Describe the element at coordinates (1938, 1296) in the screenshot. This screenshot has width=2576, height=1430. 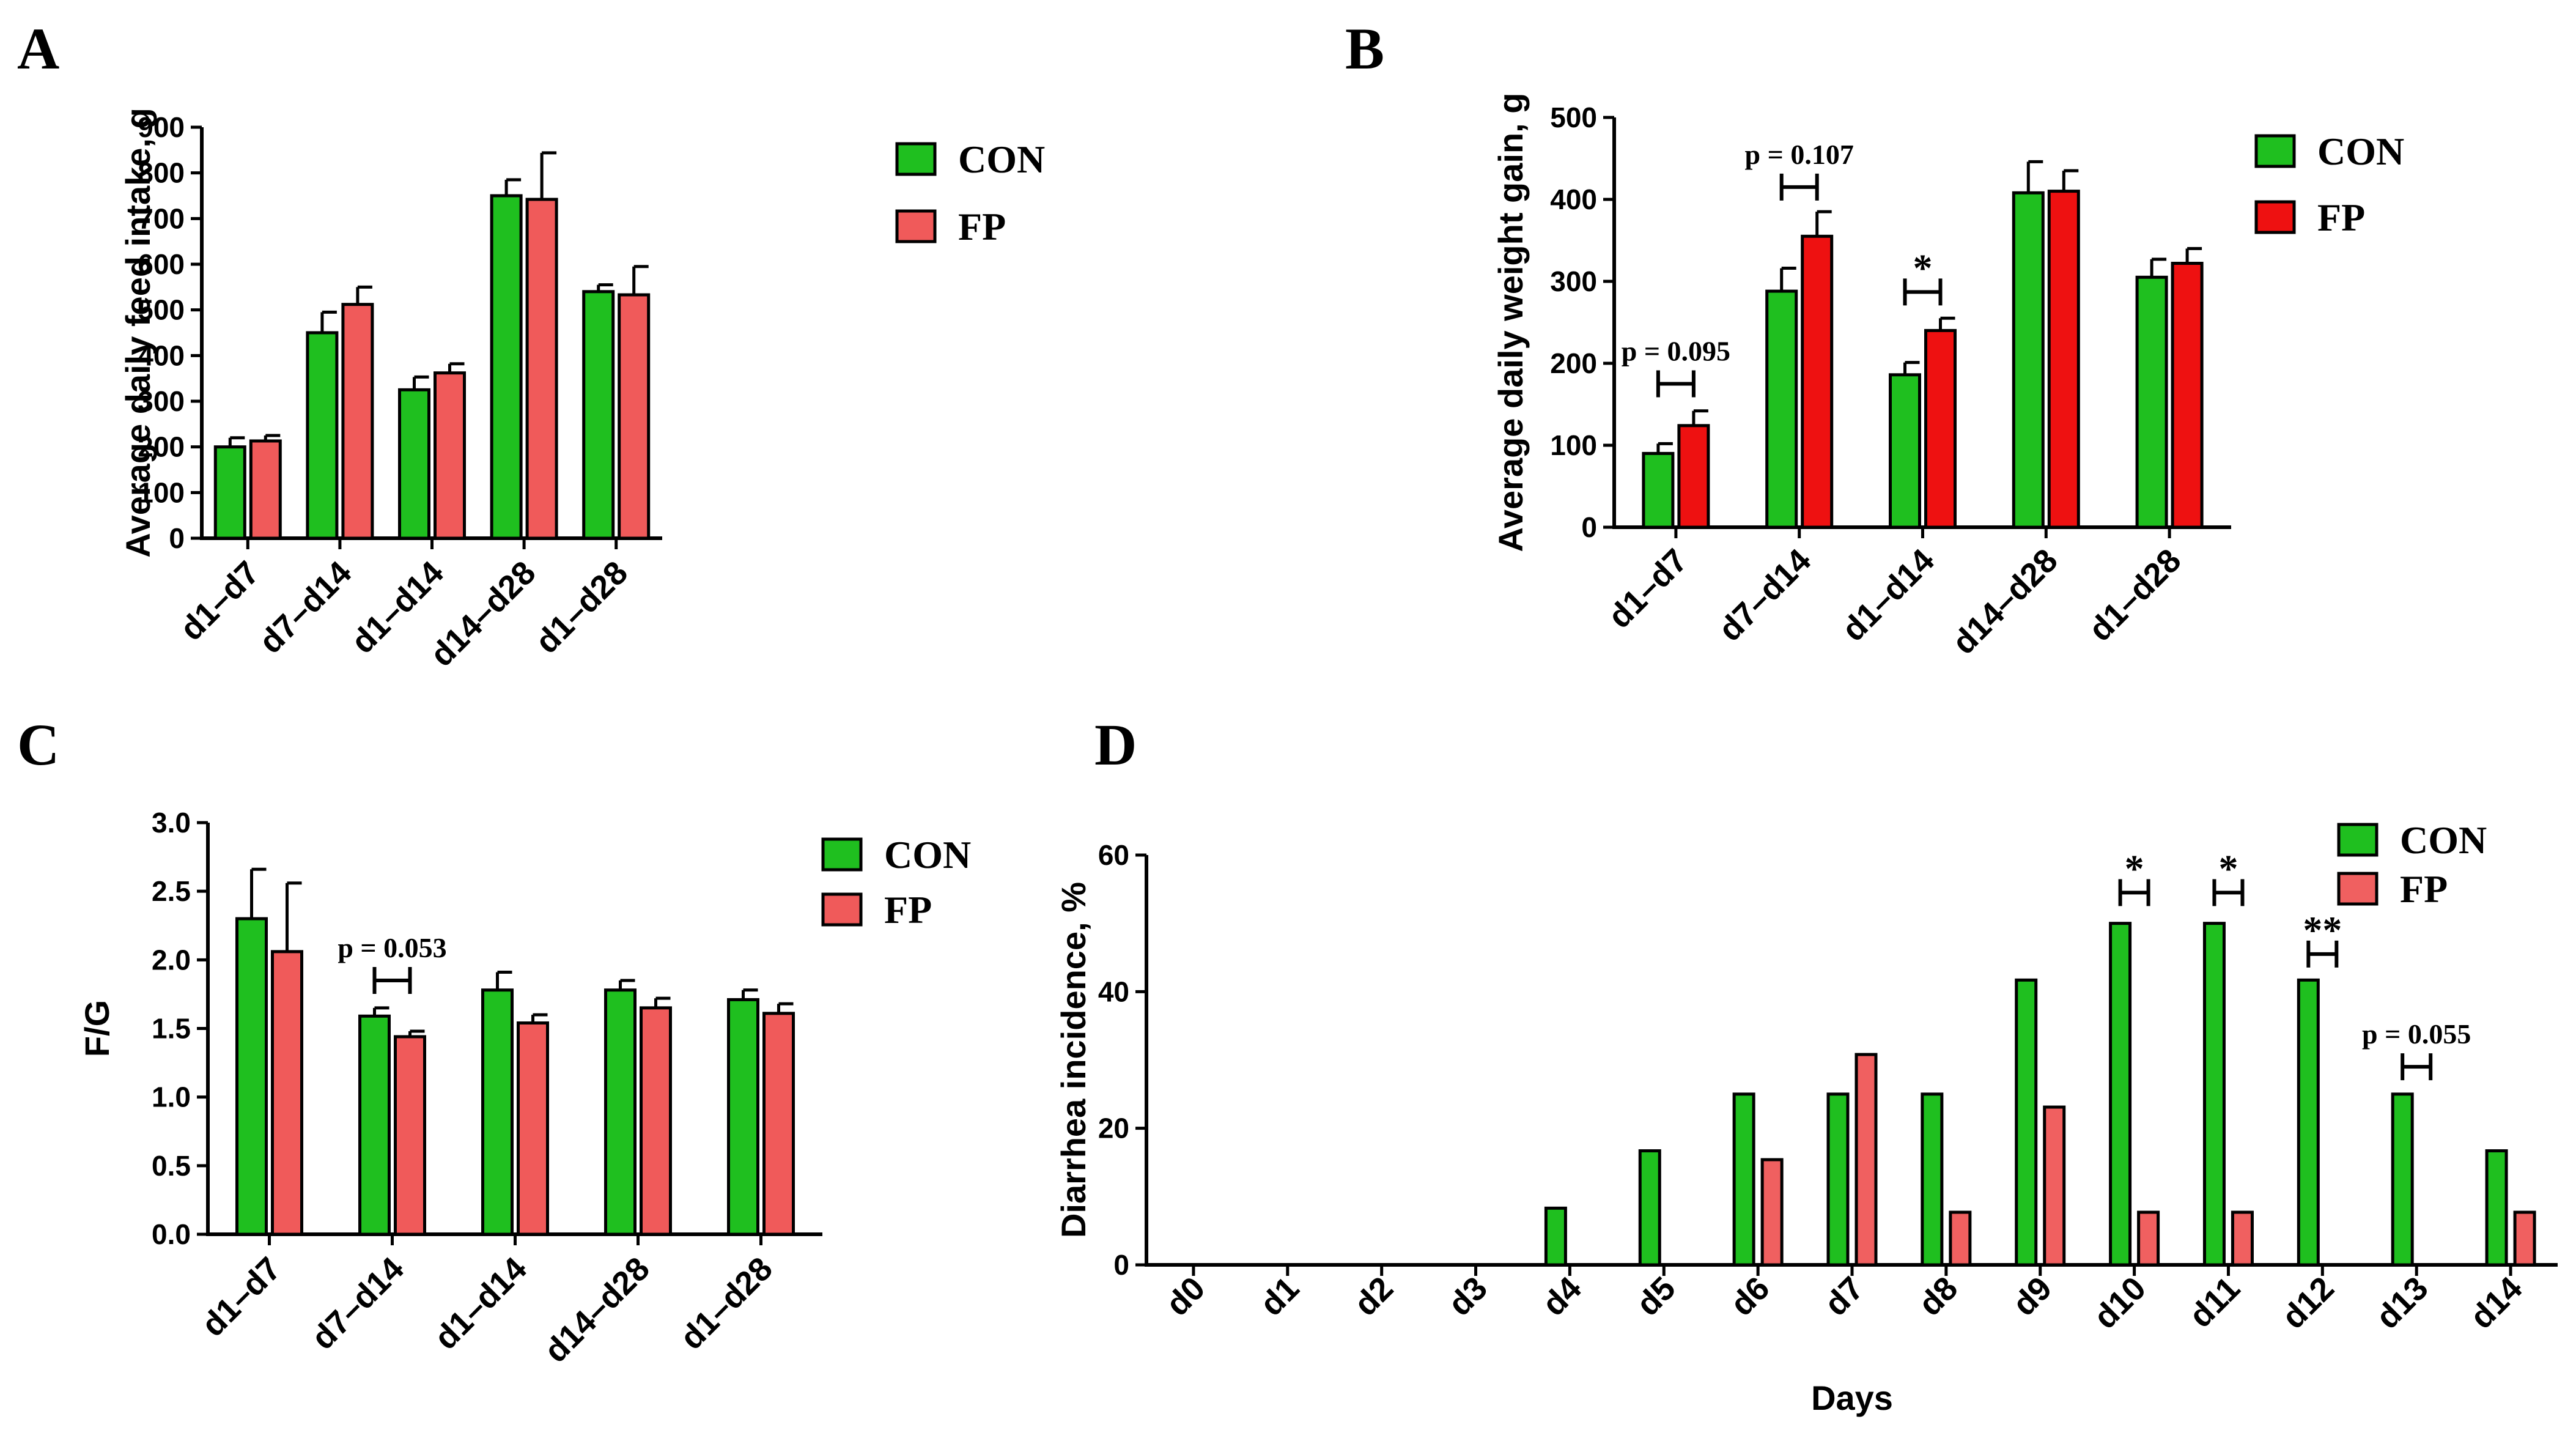
I see `x-tick-label: d8` at that location.